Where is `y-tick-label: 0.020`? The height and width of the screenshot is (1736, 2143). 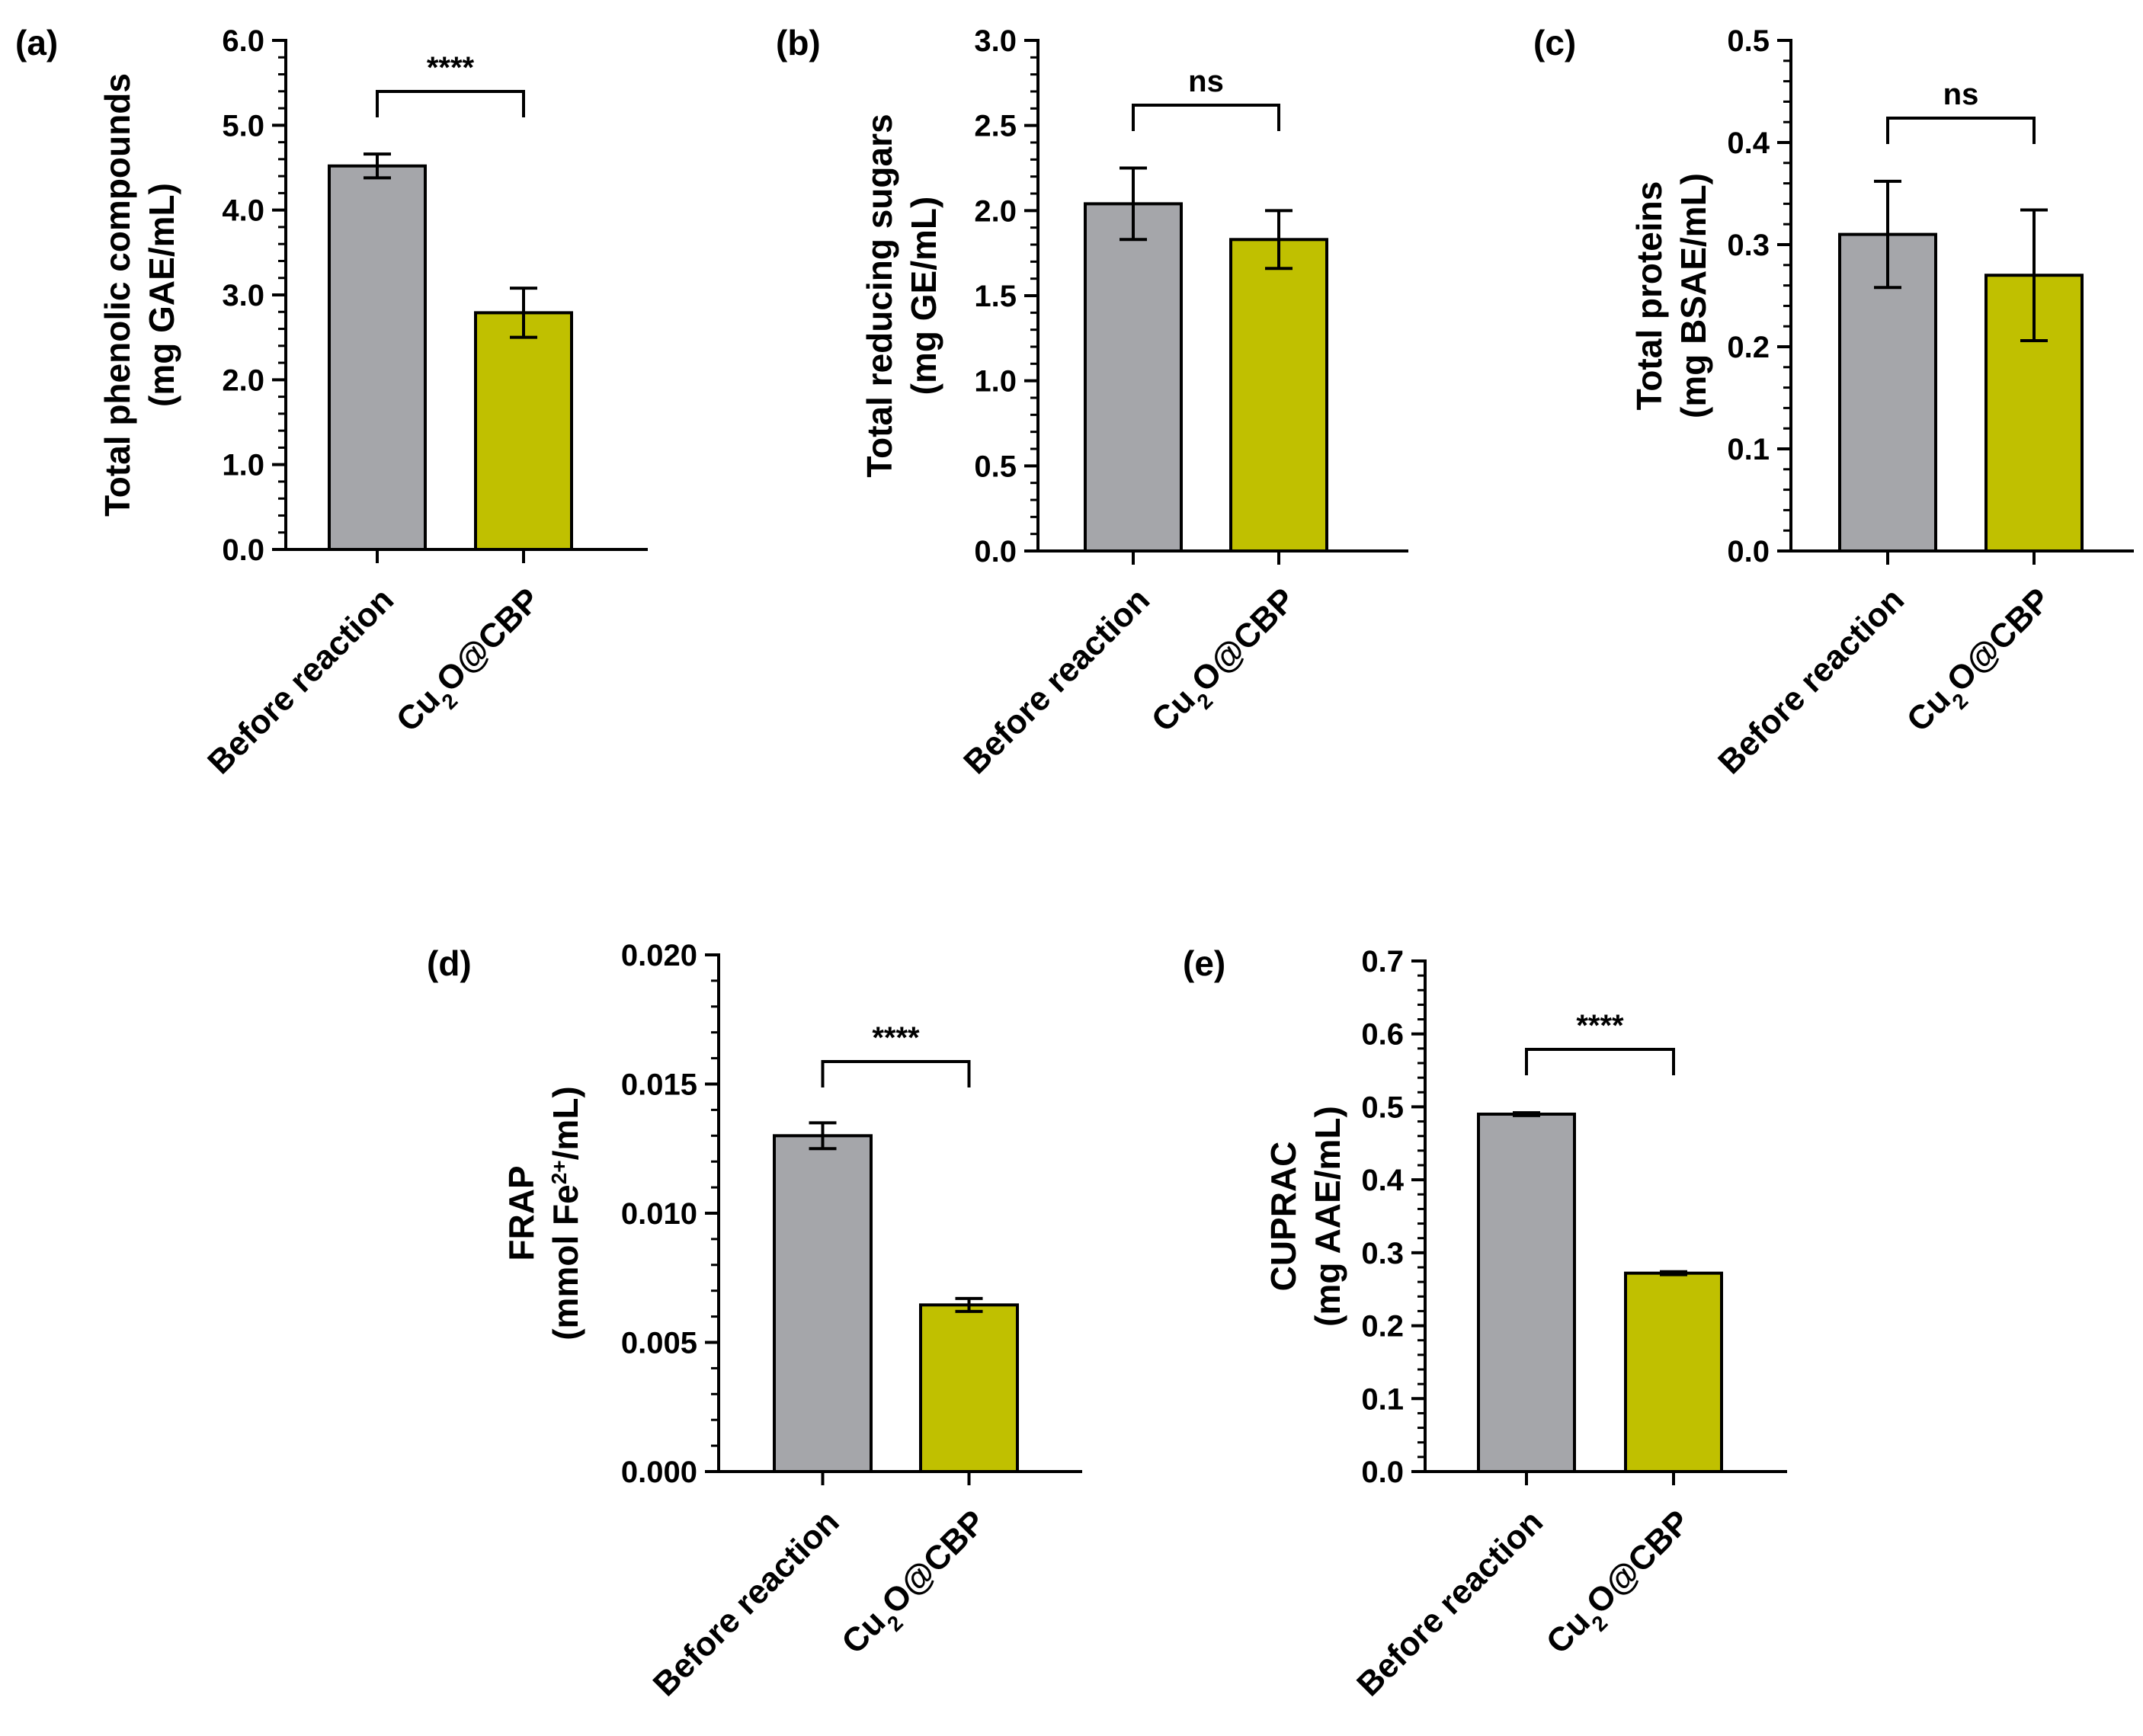
y-tick-label: 0.020 is located at coordinates (659, 956).